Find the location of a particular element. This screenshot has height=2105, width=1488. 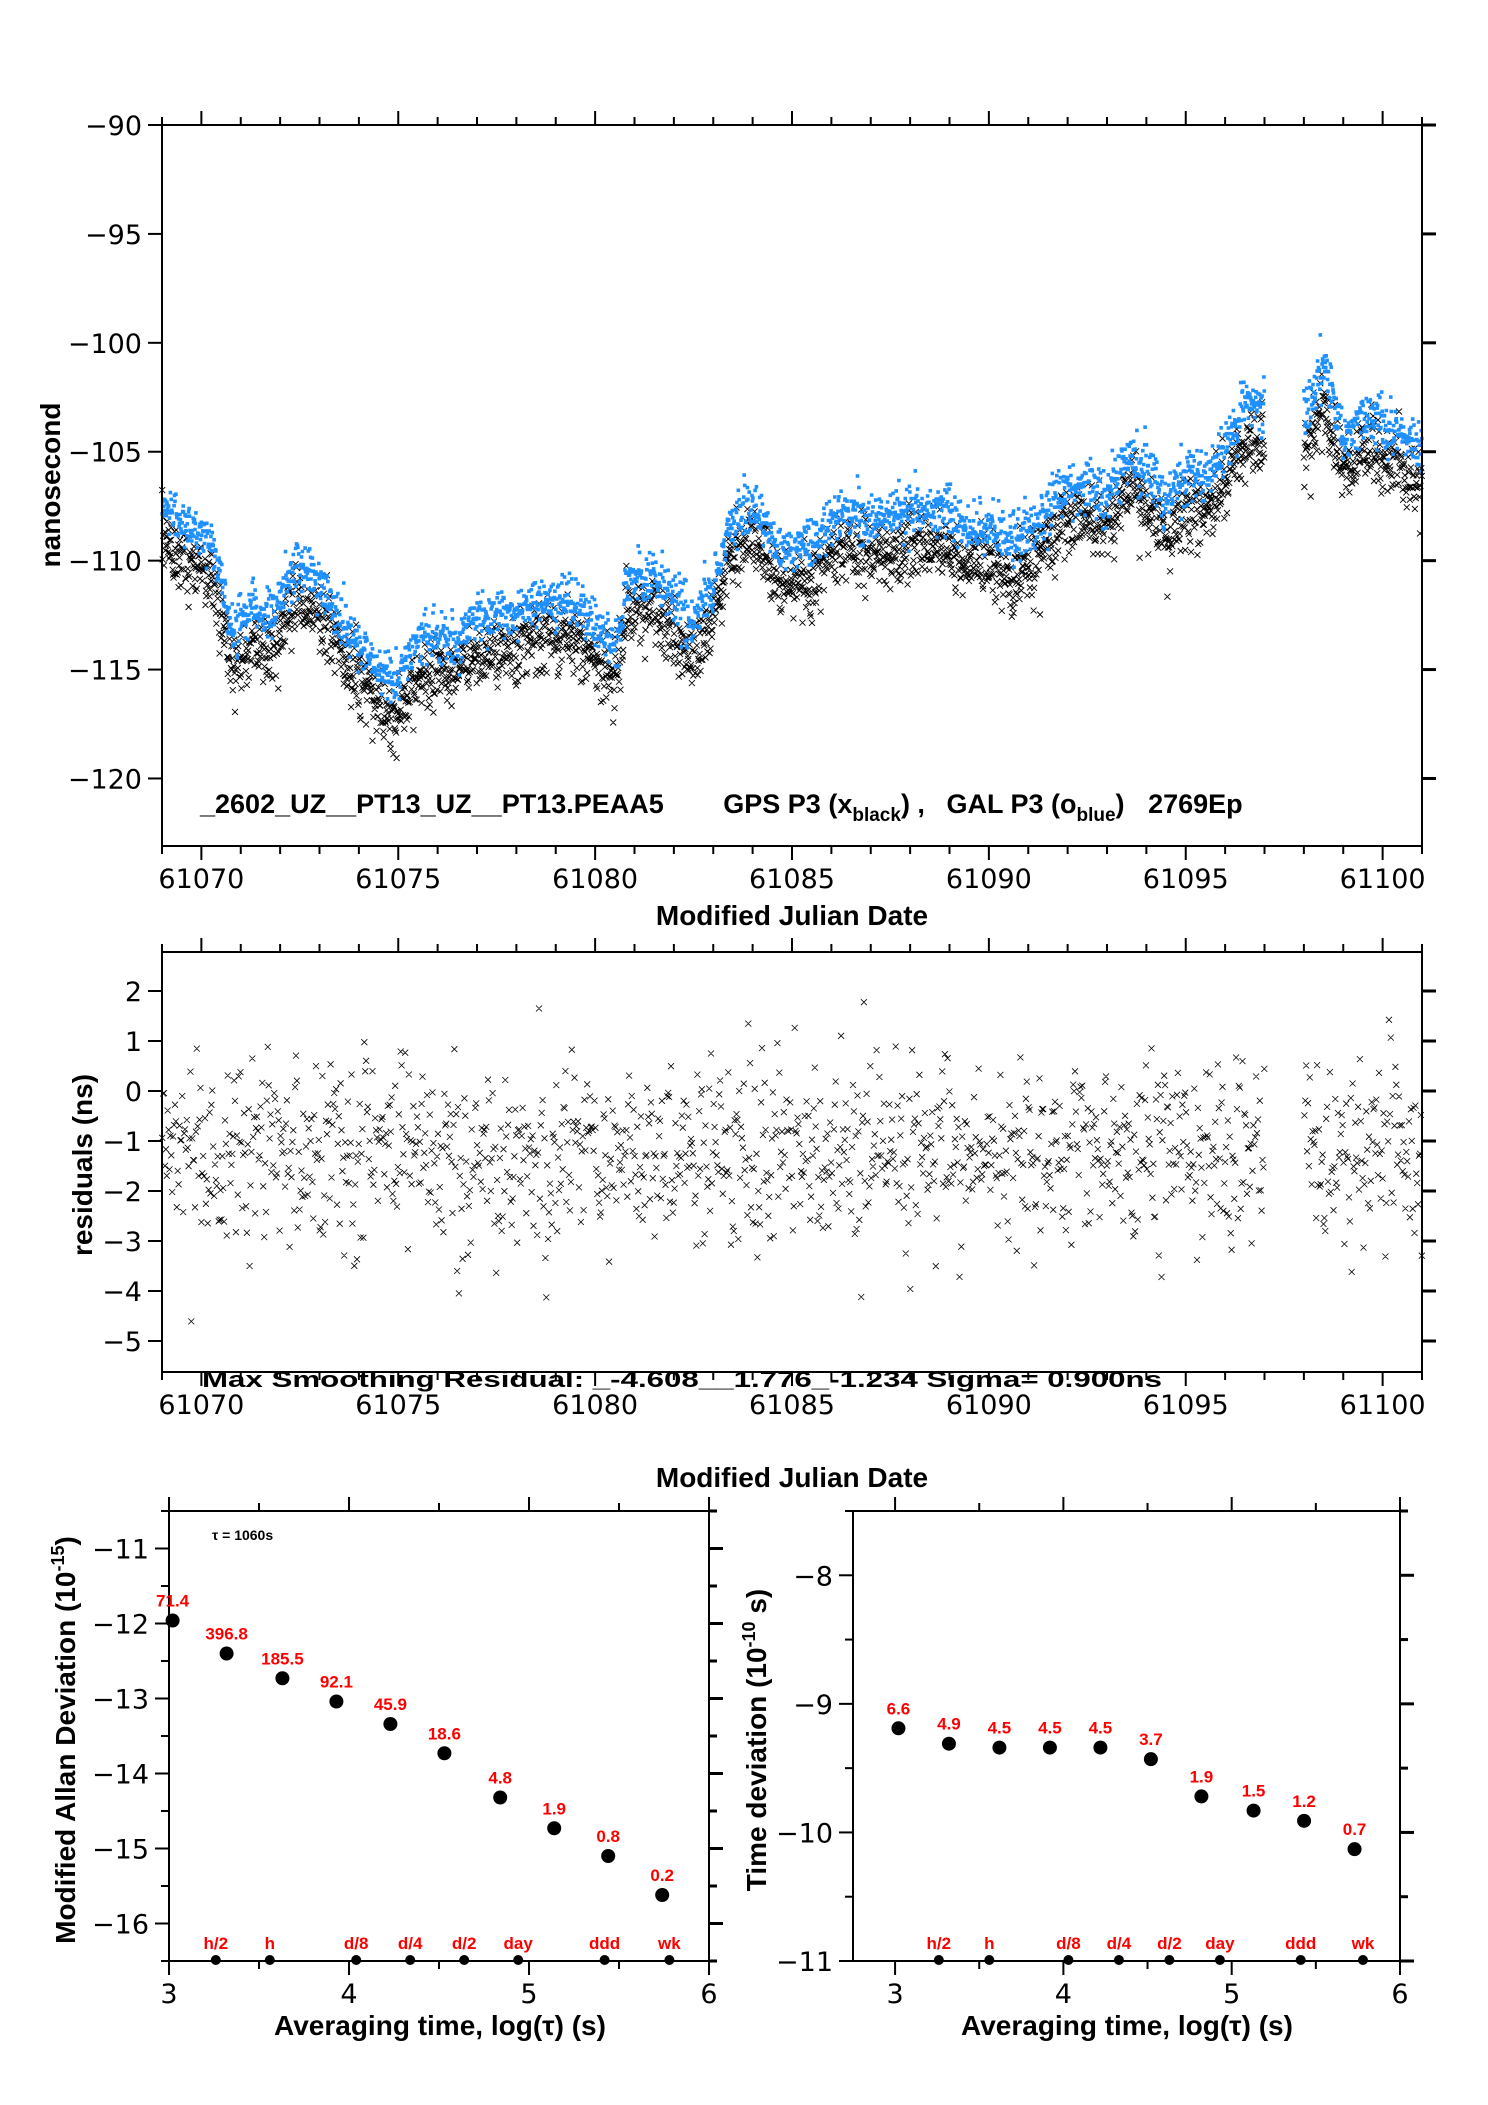

y-tick-label: −16 is located at coordinates (120, 1925).